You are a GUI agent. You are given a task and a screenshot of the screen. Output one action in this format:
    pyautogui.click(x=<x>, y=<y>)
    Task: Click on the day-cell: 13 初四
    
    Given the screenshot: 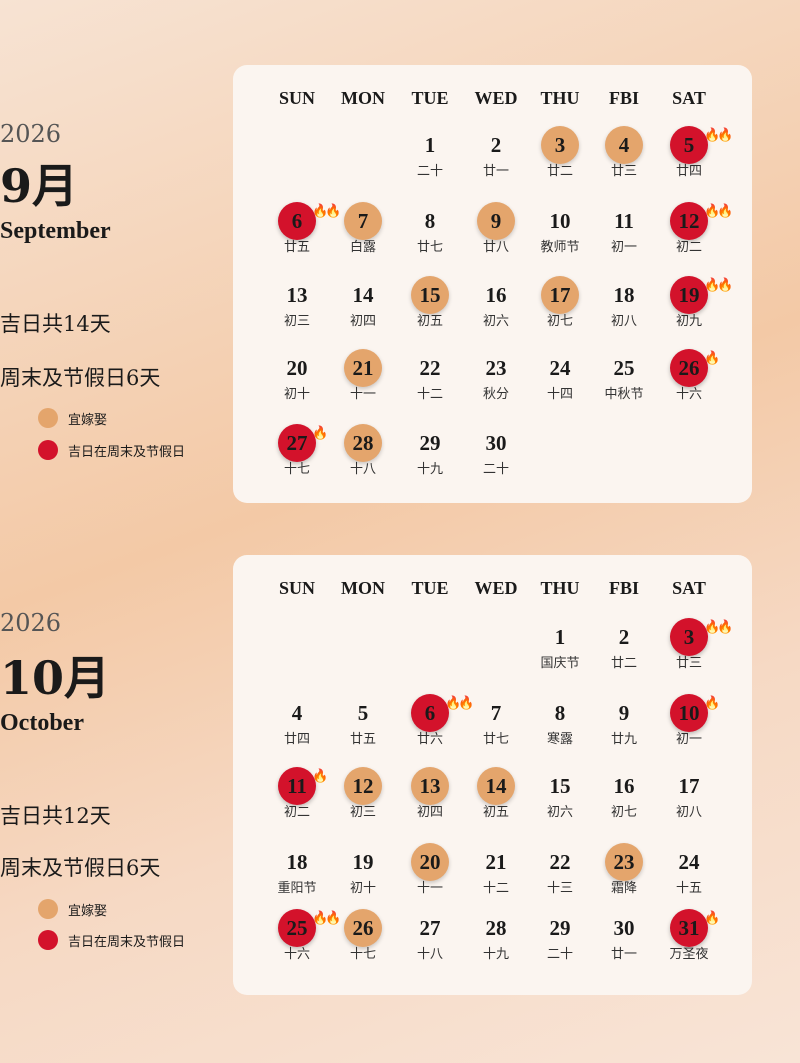 What is the action you would take?
    pyautogui.click(x=430, y=797)
    